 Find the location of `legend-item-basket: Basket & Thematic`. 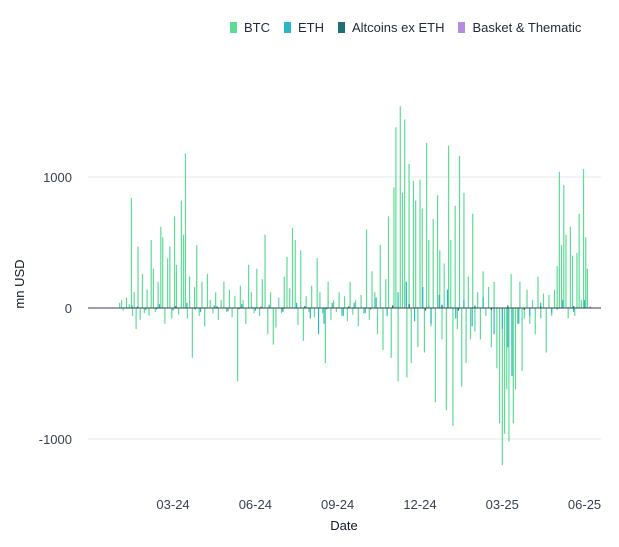

legend-item-basket: Basket & Thematic is located at coordinates (519, 27).